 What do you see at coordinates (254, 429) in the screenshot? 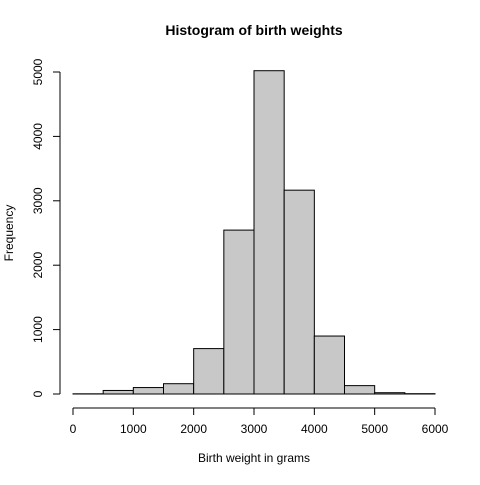
I see `x-tick-label: 3000` at bounding box center [254, 429].